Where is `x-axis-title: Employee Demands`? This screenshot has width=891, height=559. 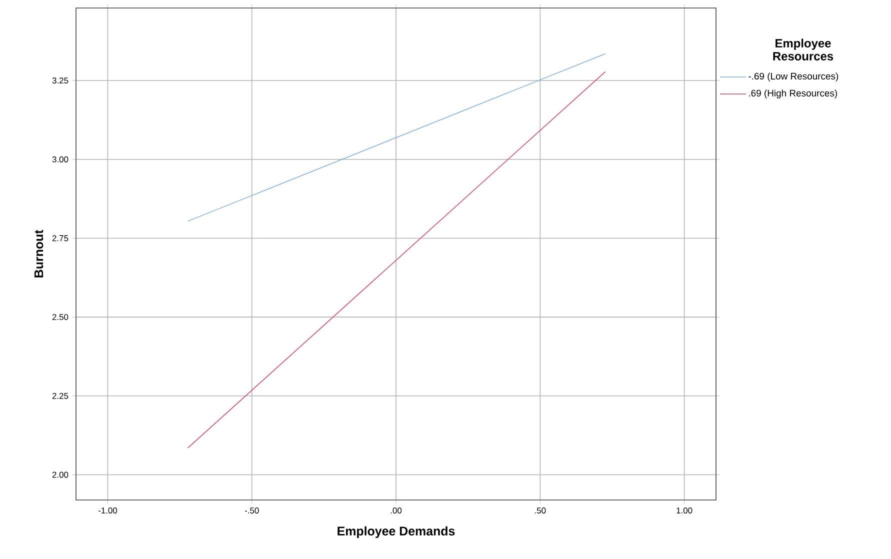
x-axis-title: Employee Demands is located at coordinates (396, 532).